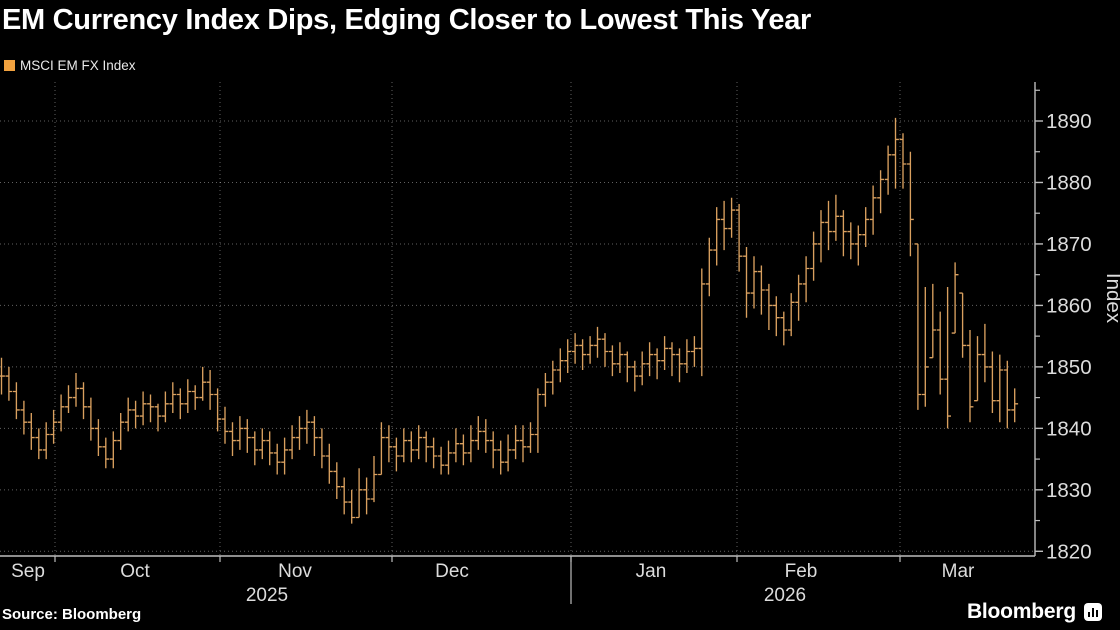 The image size is (1120, 630). I want to click on y-tick-label: 1880, so click(1069, 182).